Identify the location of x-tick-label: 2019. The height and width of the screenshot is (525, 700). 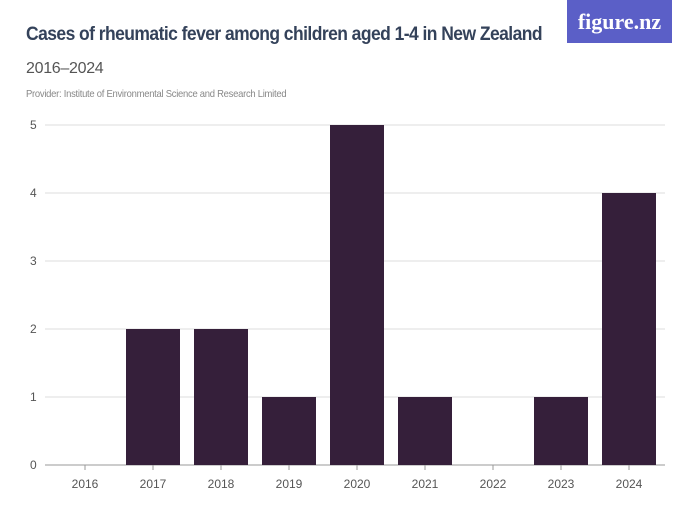
(289, 484).